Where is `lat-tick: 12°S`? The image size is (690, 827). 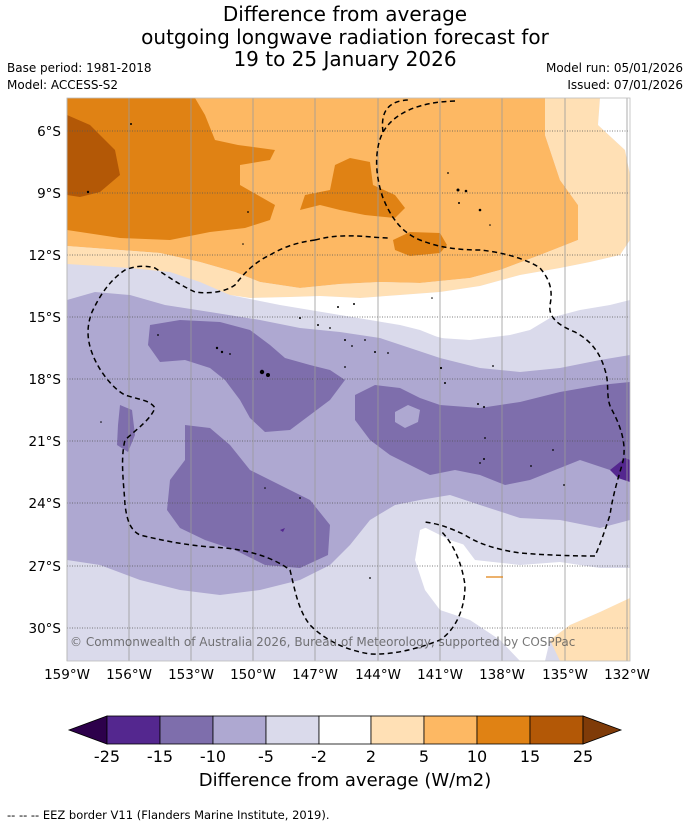
lat-tick: 12°S is located at coordinates (45, 256).